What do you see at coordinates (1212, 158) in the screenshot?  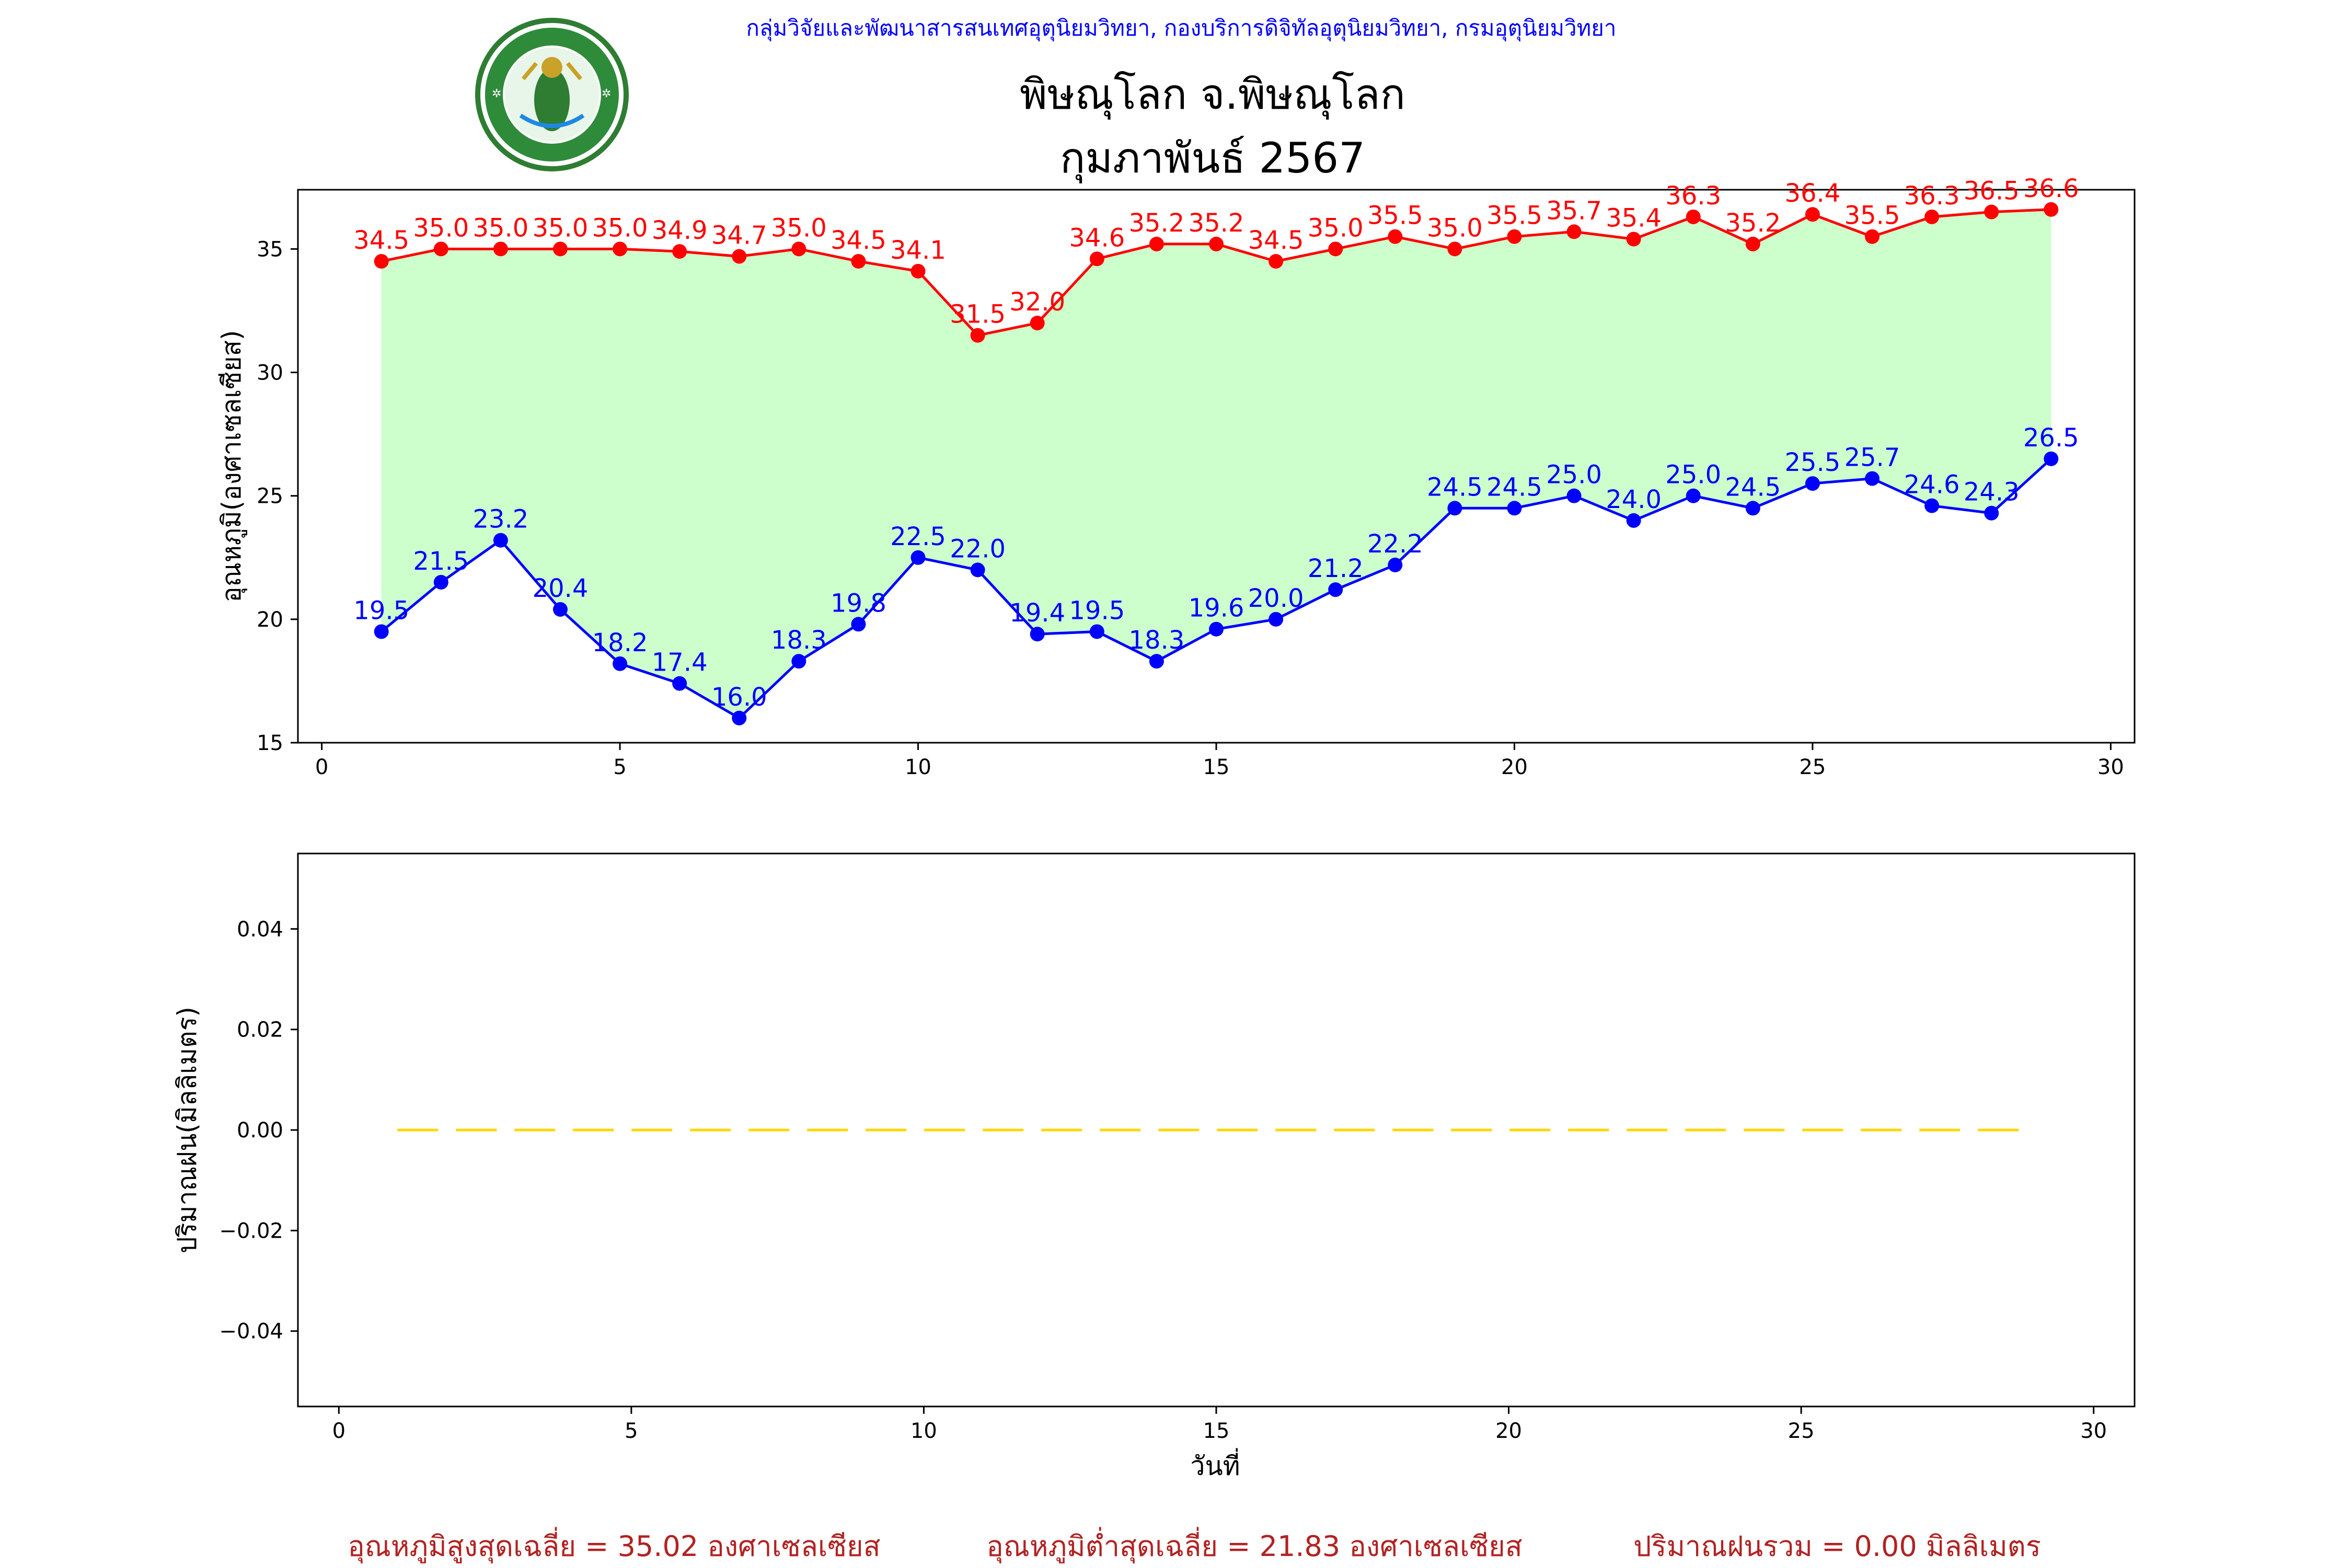 I see `period-title: กุมภาพันธ์ 2567` at bounding box center [1212, 158].